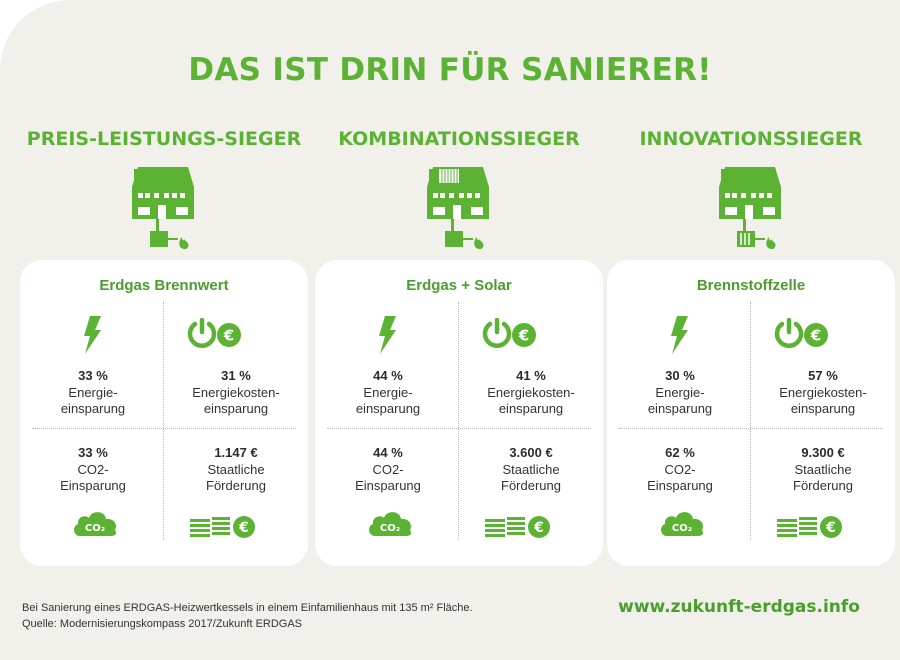 The image size is (900, 660). Describe the element at coordinates (163, 208) in the screenshot. I see `house-gas-boiler-icon` at that location.